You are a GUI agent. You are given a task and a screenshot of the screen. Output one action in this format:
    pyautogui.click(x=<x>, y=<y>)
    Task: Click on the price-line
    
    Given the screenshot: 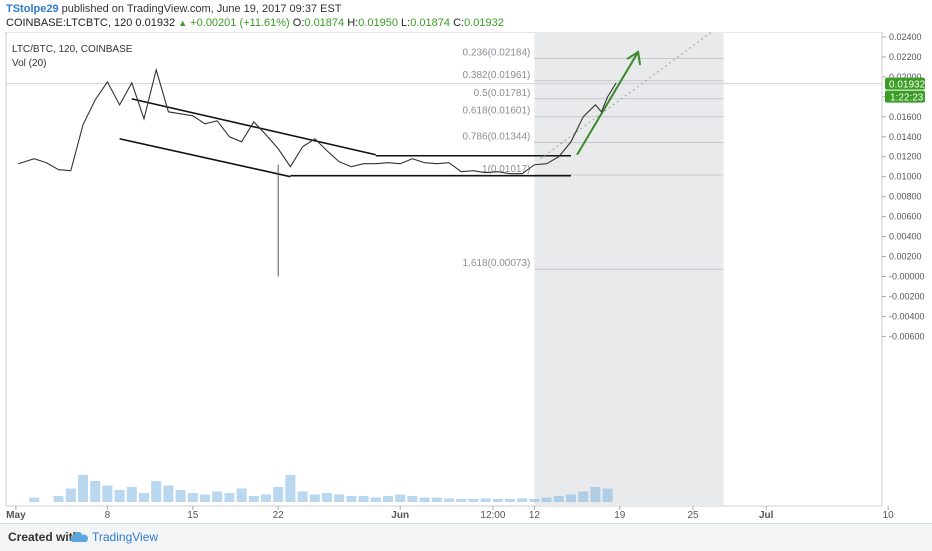 What is the action you would take?
    pyautogui.click(x=317, y=121)
    